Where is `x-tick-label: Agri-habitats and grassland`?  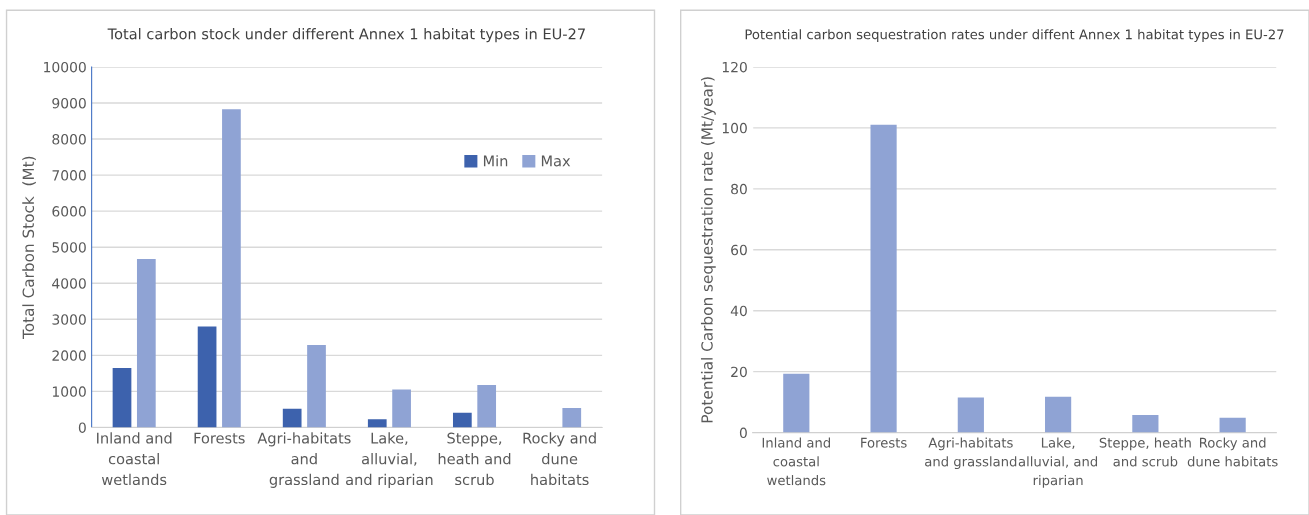 x-tick-label: Agri-habitats and grassland is located at coordinates (971, 453).